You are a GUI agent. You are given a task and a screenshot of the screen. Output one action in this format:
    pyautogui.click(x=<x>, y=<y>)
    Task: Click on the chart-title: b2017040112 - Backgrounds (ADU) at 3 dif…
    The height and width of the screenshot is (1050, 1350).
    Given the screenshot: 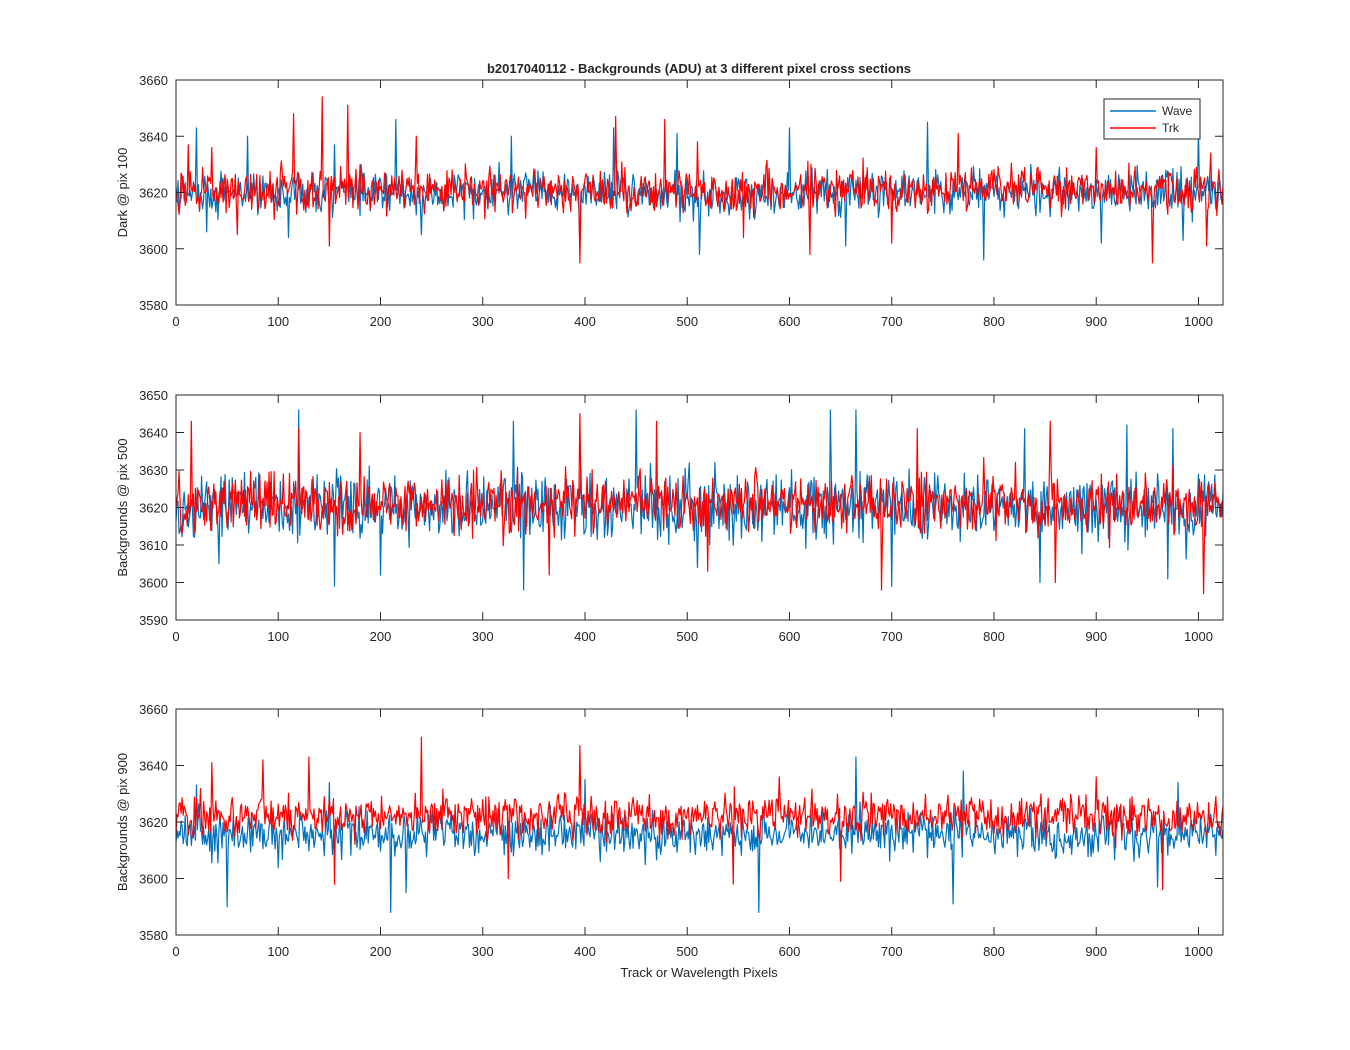 What is the action you would take?
    pyautogui.click(x=699, y=68)
    